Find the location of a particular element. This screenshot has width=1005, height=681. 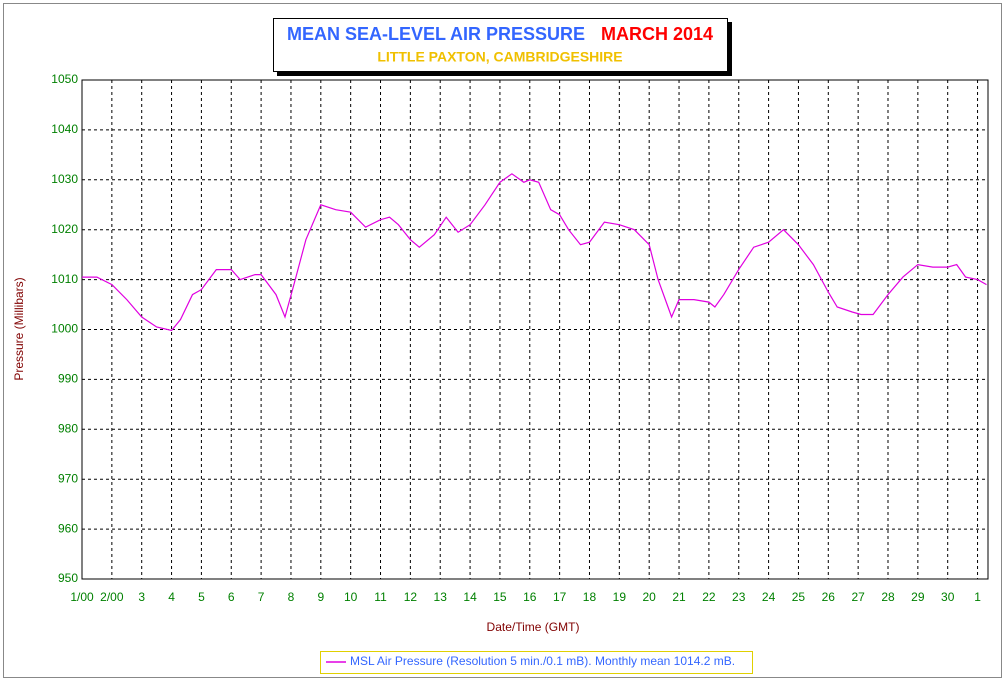

x-tick-label: 27 is located at coordinates (858, 597).